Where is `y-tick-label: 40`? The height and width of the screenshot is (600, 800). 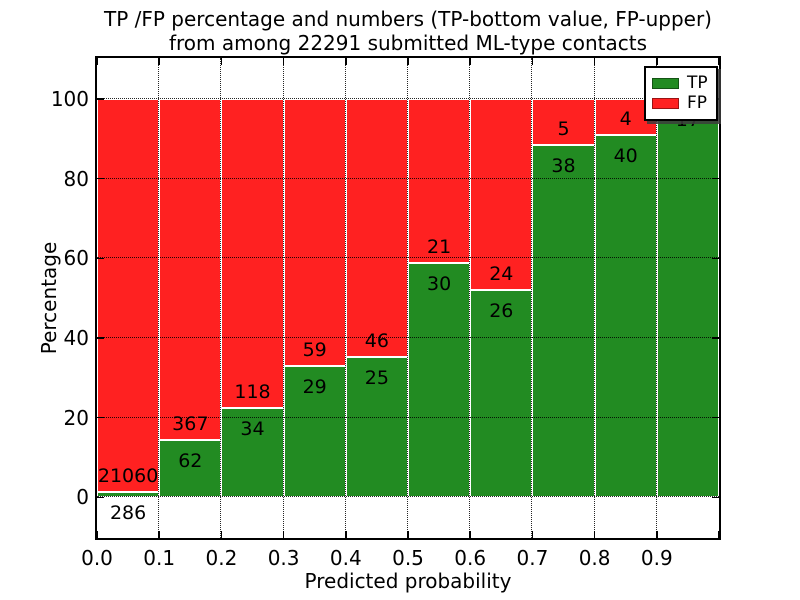
y-tick-label: 40 is located at coordinates (76, 338).